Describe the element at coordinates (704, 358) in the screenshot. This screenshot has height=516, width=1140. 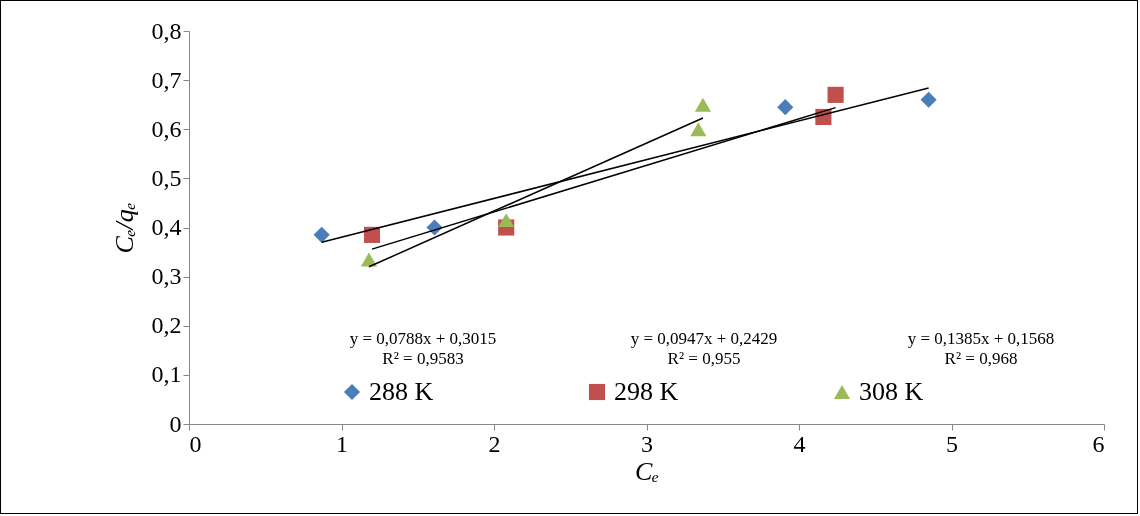
I see `annotation: R² = 0,955` at that location.